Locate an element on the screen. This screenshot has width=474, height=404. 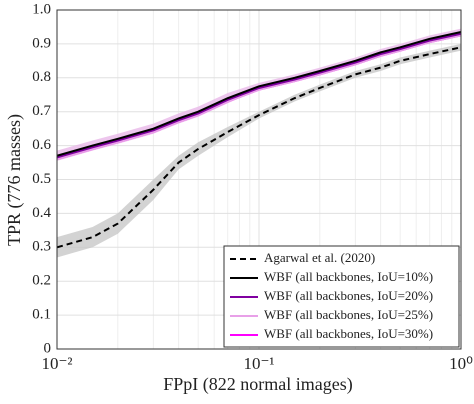
legend-label: WBF (all backbones, IoU=25%) is located at coordinates (348, 314).